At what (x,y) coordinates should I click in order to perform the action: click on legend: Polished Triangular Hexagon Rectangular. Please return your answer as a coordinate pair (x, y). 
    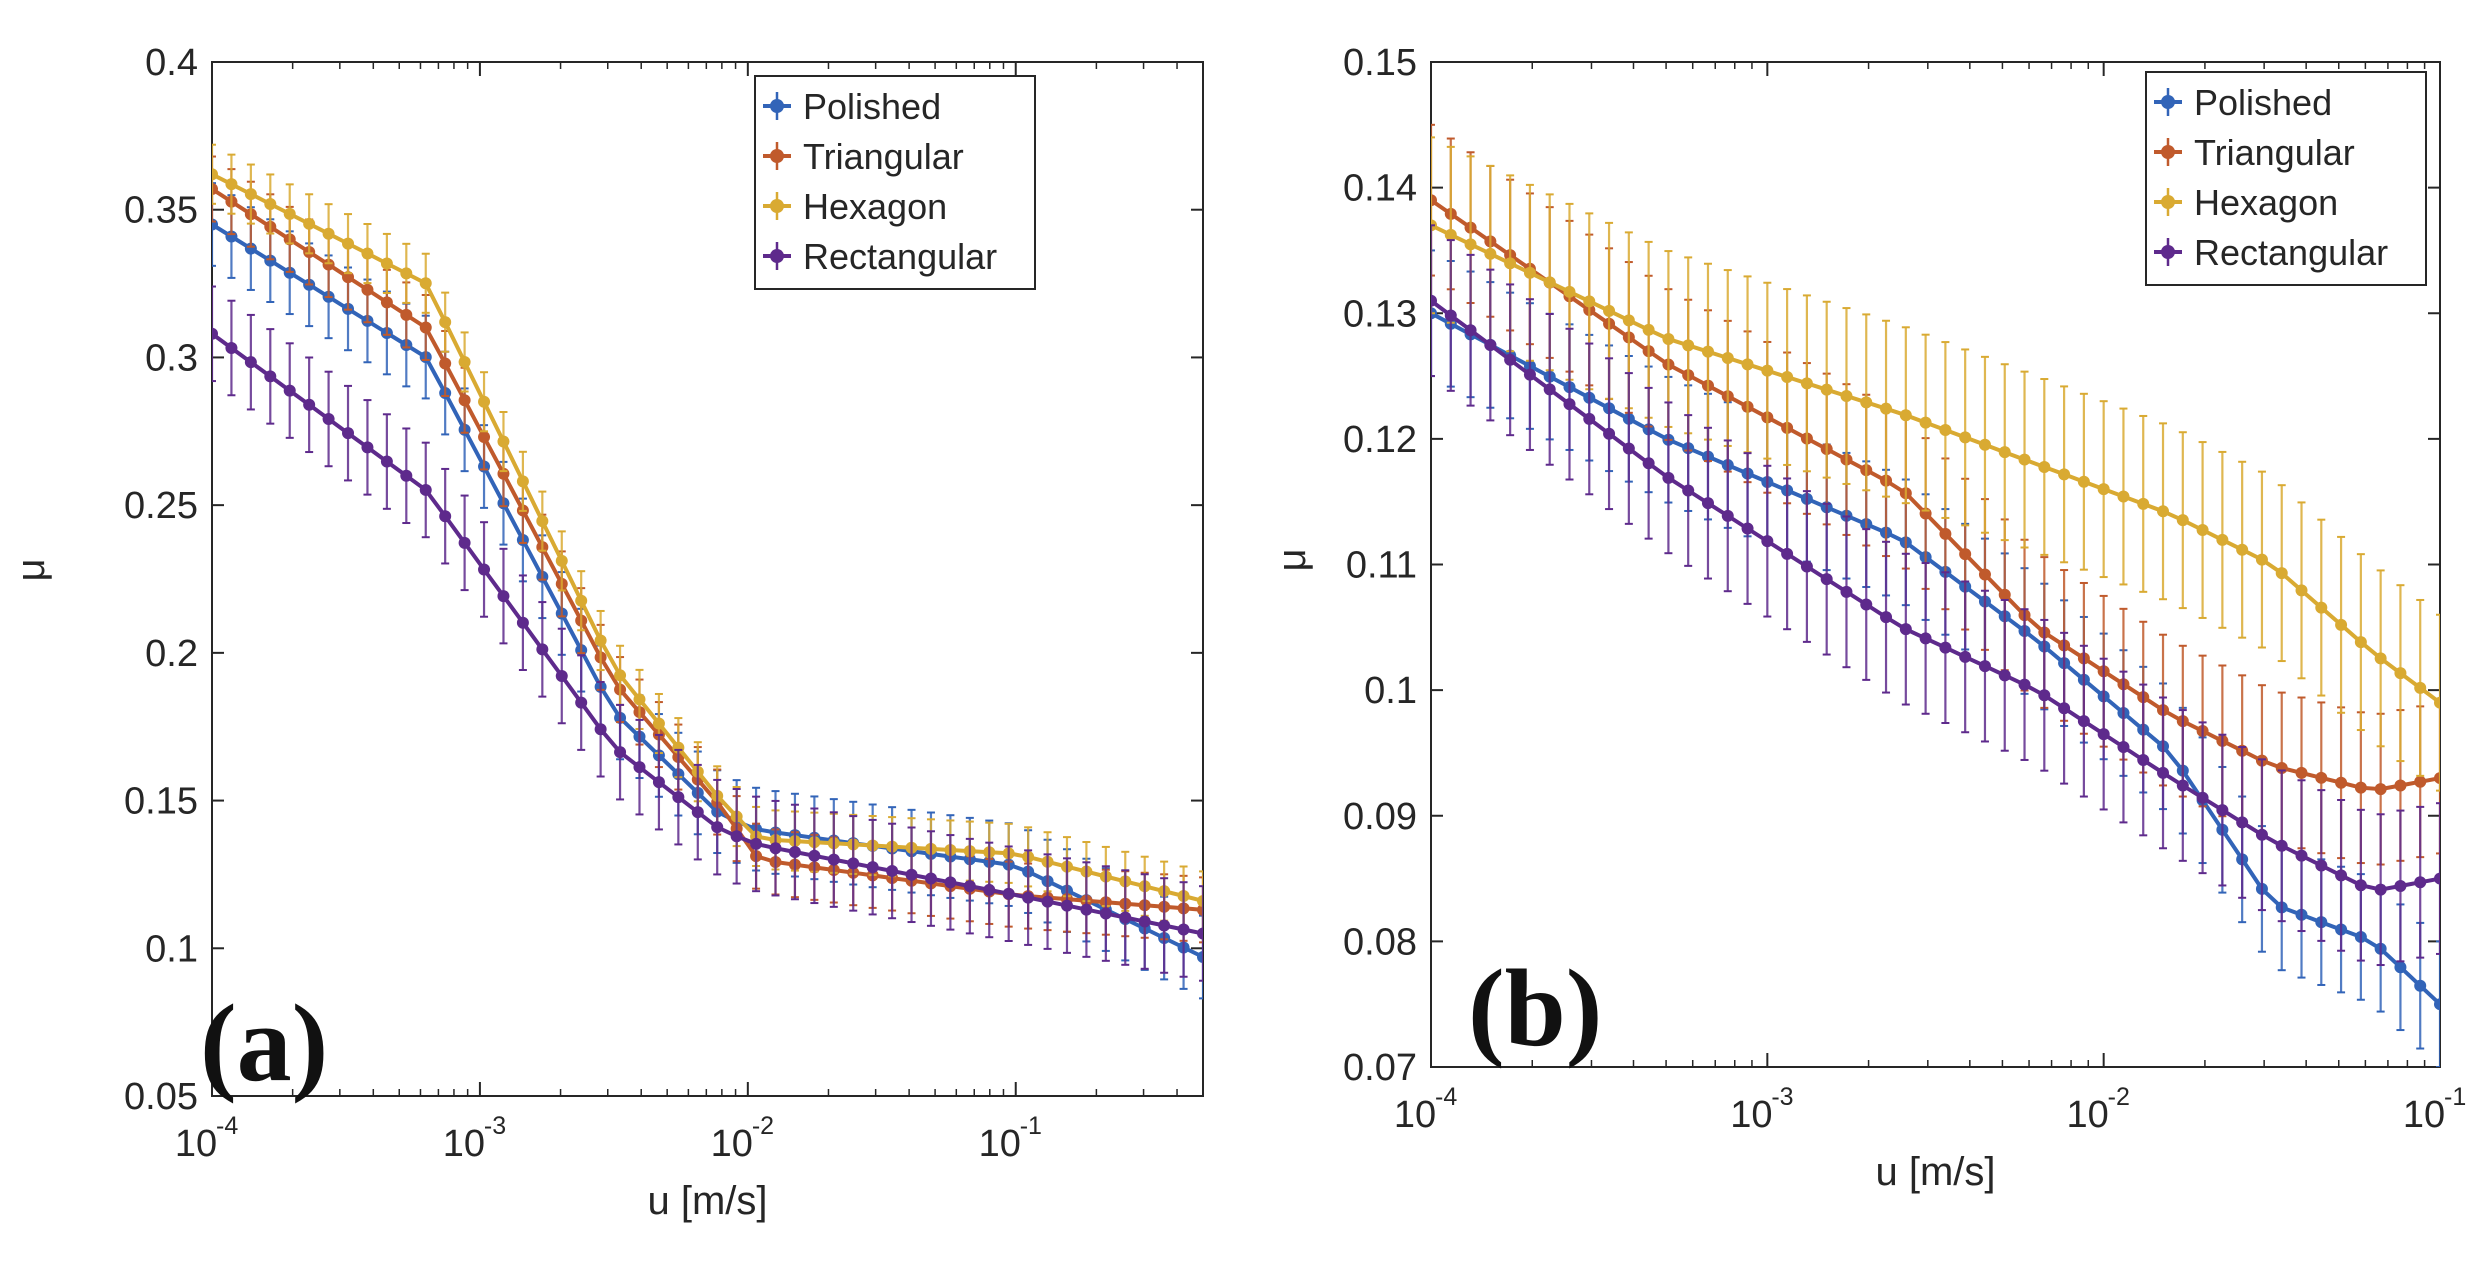
    Looking at the image, I should click on (2286, 178).